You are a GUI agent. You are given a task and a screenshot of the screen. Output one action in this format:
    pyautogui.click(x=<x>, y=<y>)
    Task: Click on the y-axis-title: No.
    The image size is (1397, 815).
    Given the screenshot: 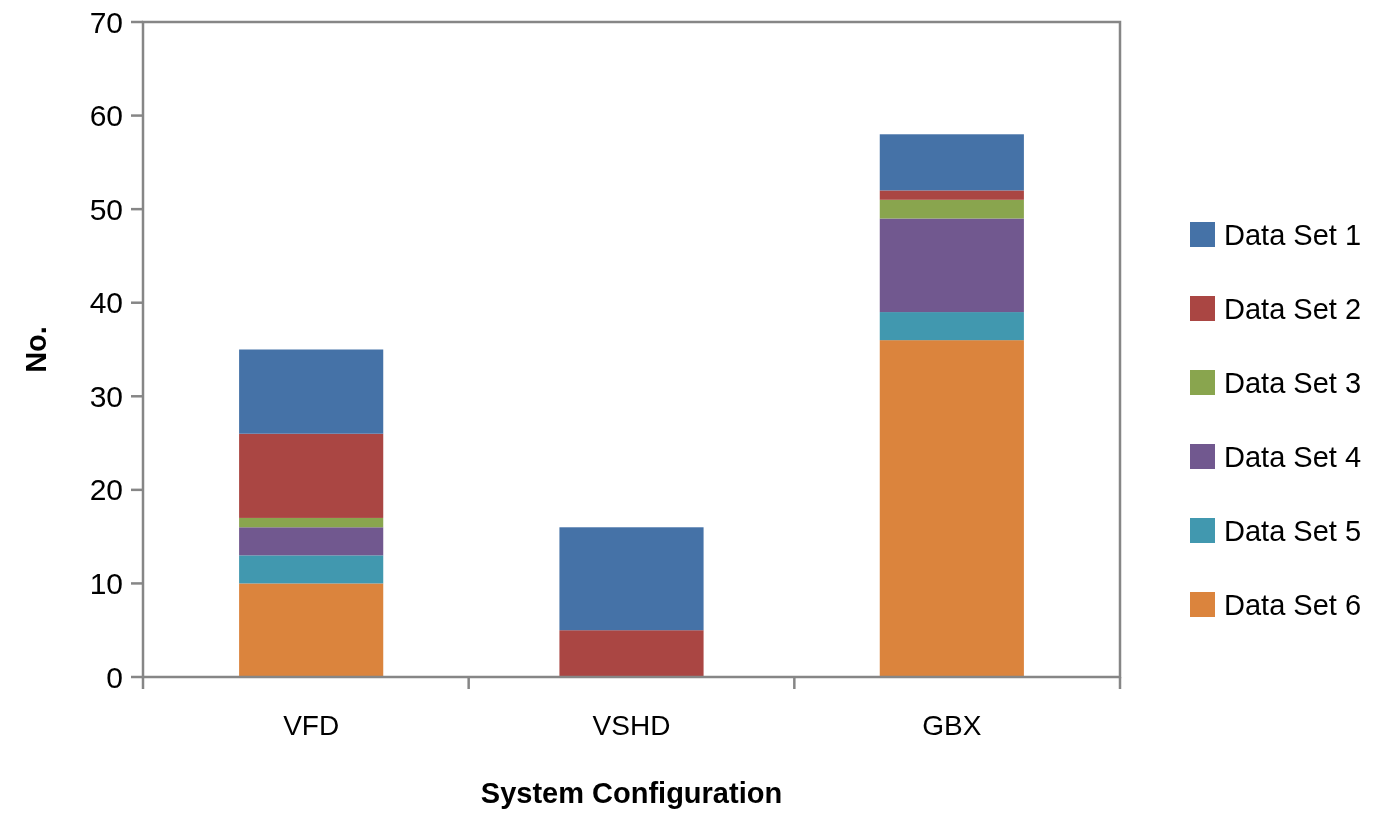 What is the action you would take?
    pyautogui.click(x=36, y=349)
    